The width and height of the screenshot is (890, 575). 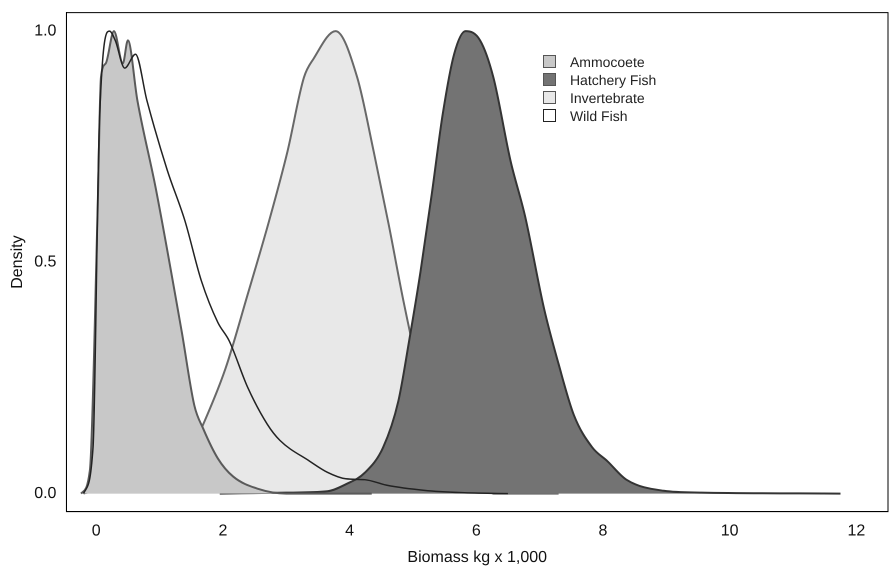 What do you see at coordinates (856, 531) in the screenshot?
I see `x-tick-label: 12` at bounding box center [856, 531].